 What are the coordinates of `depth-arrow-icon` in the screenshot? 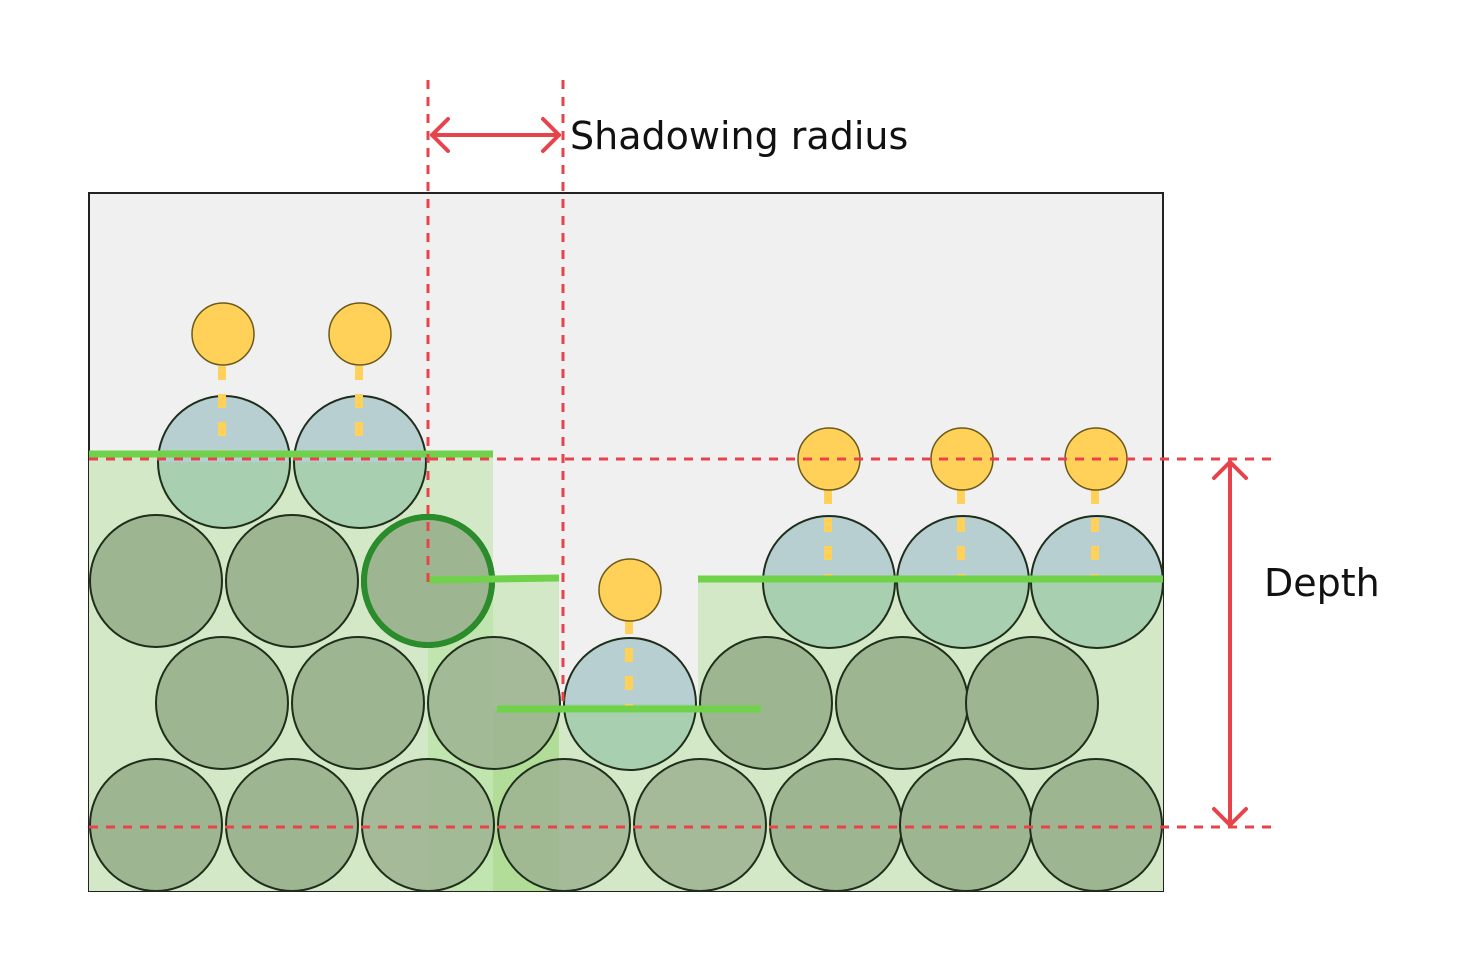 It's located at (1230, 643).